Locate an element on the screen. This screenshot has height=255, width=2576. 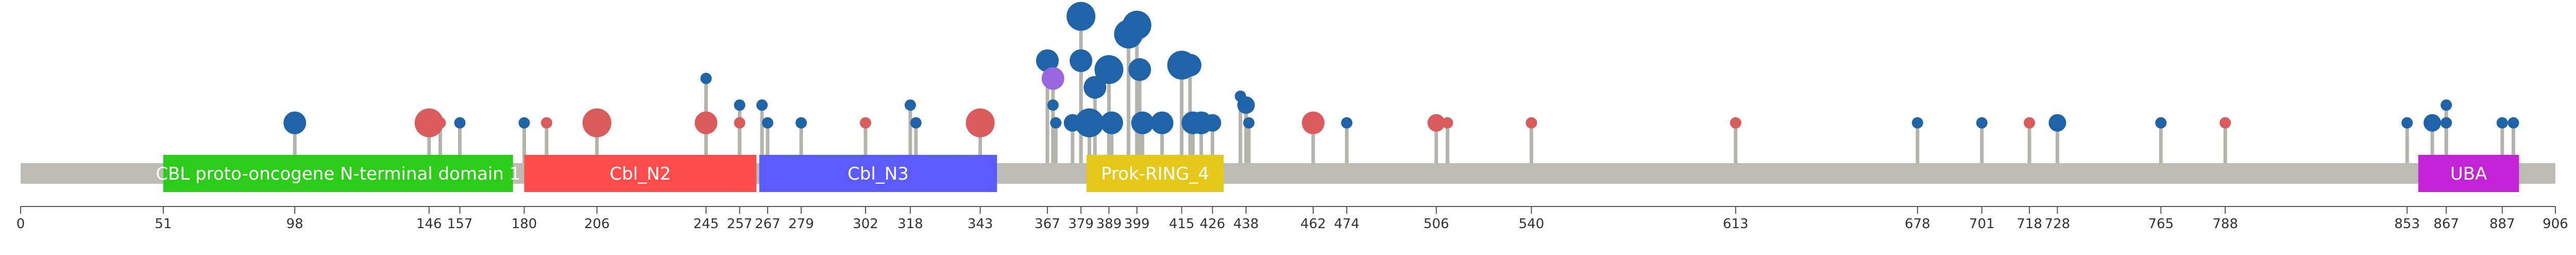
domain-label: Cbl_N3 is located at coordinates (878, 174).